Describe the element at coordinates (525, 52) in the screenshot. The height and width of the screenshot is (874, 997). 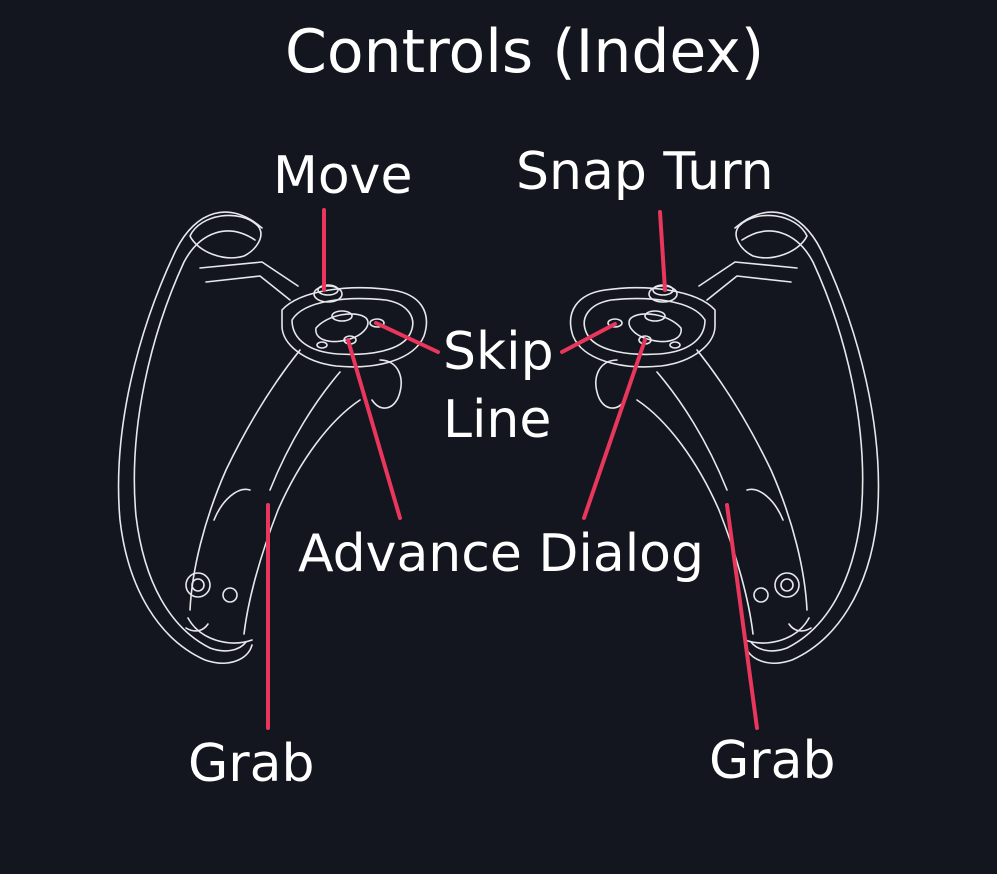
I see `diagram-title: Controls (Index)` at that location.